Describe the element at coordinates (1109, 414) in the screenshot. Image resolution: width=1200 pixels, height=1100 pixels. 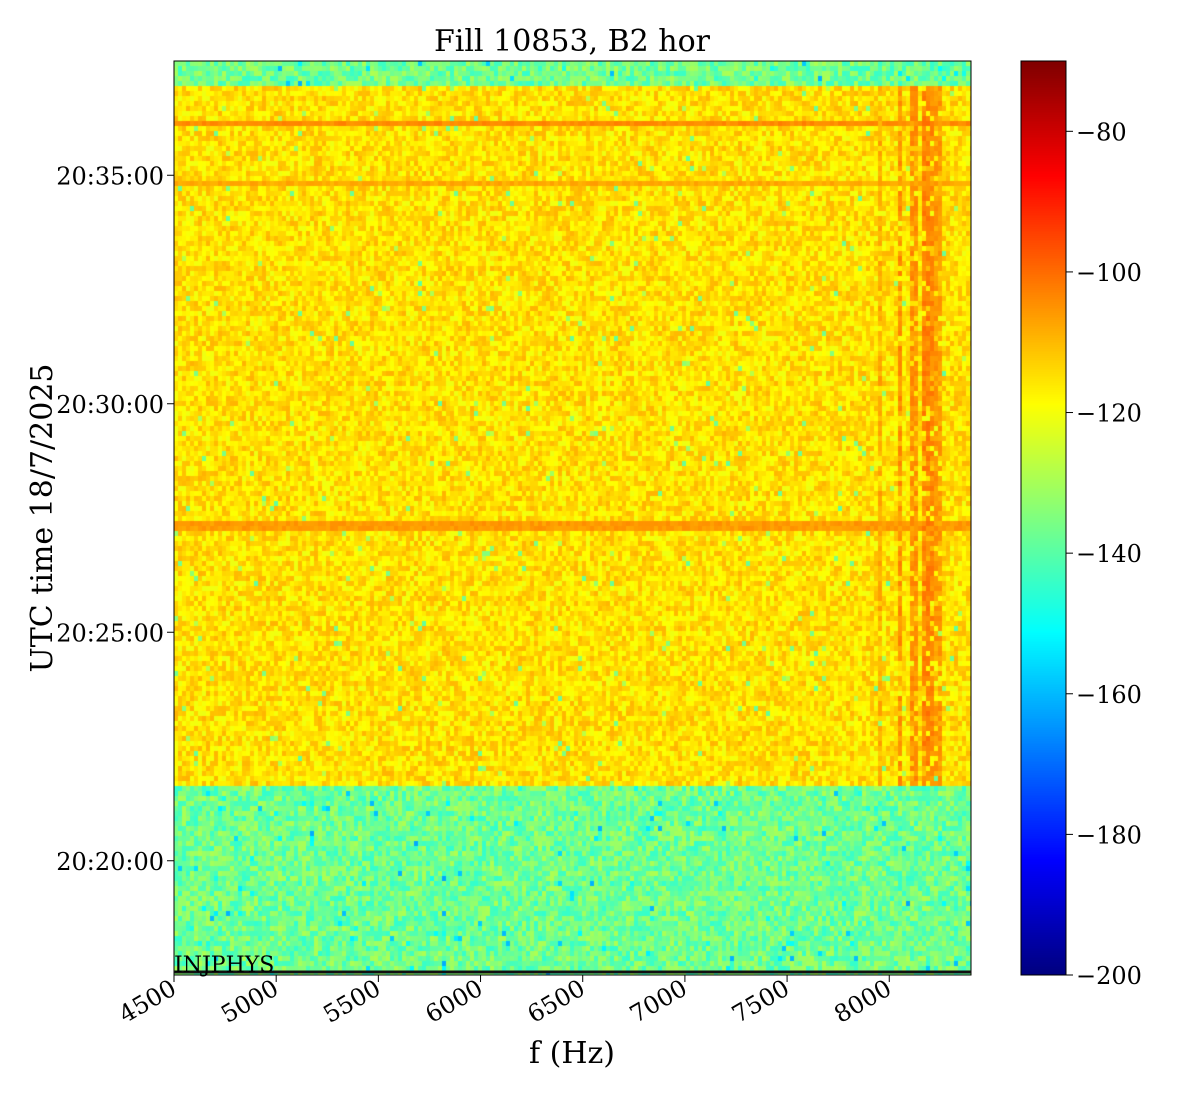
I see `colorbar-tick-label: −120` at that location.